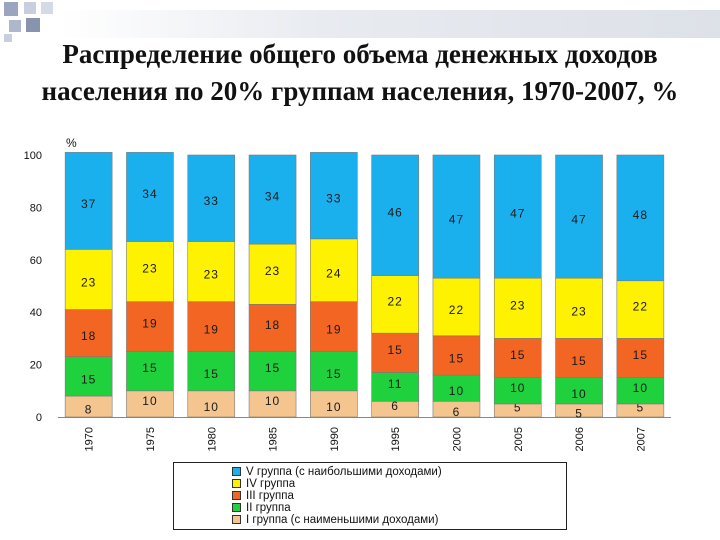 The height and width of the screenshot is (540, 720). Describe the element at coordinates (519, 439) in the screenshot. I see `x-tick-label: 2005` at that location.